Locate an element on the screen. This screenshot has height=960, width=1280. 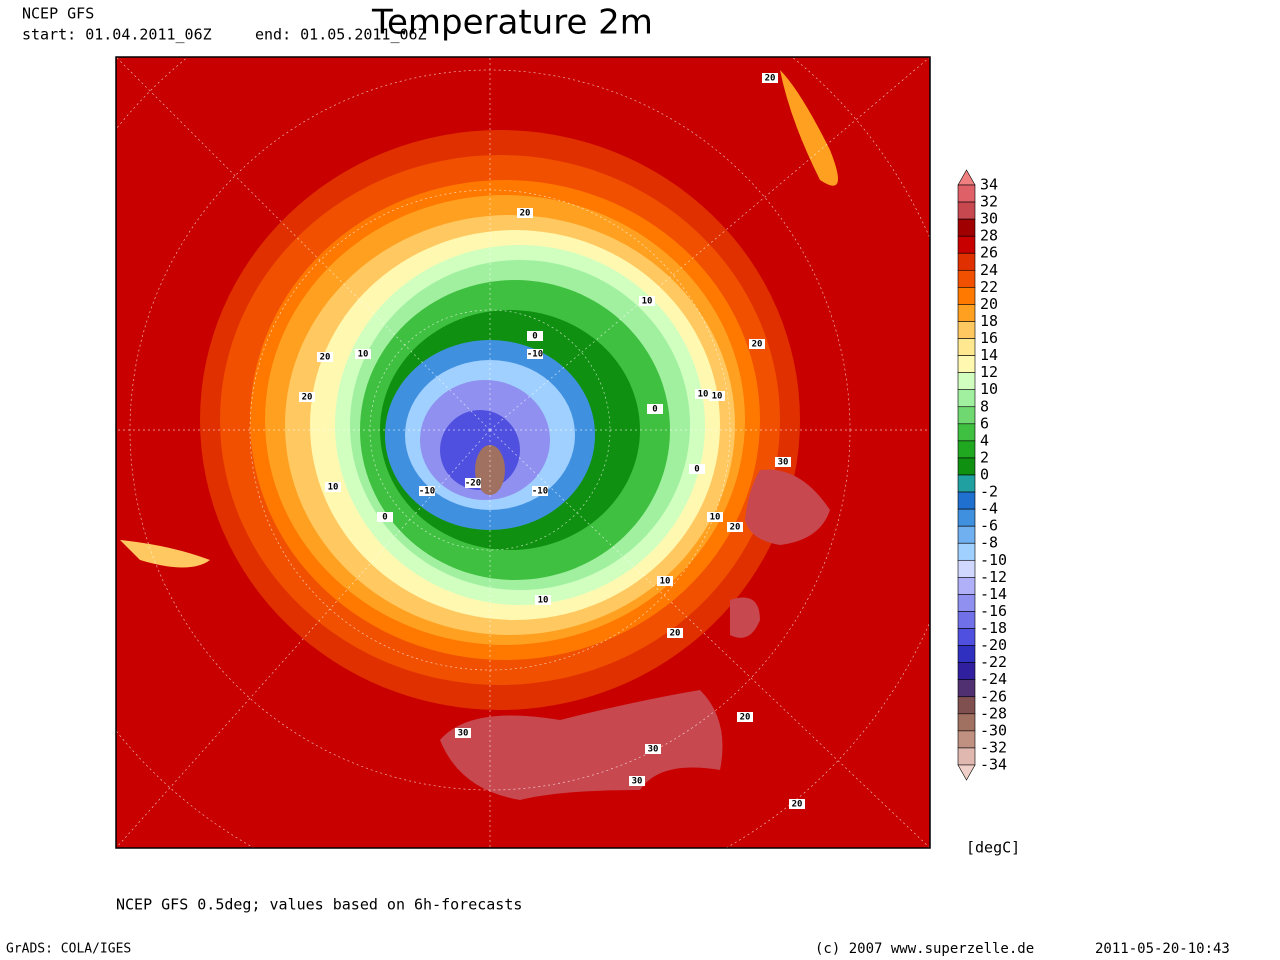
colorbar-label: -28 is located at coordinates (993, 713).